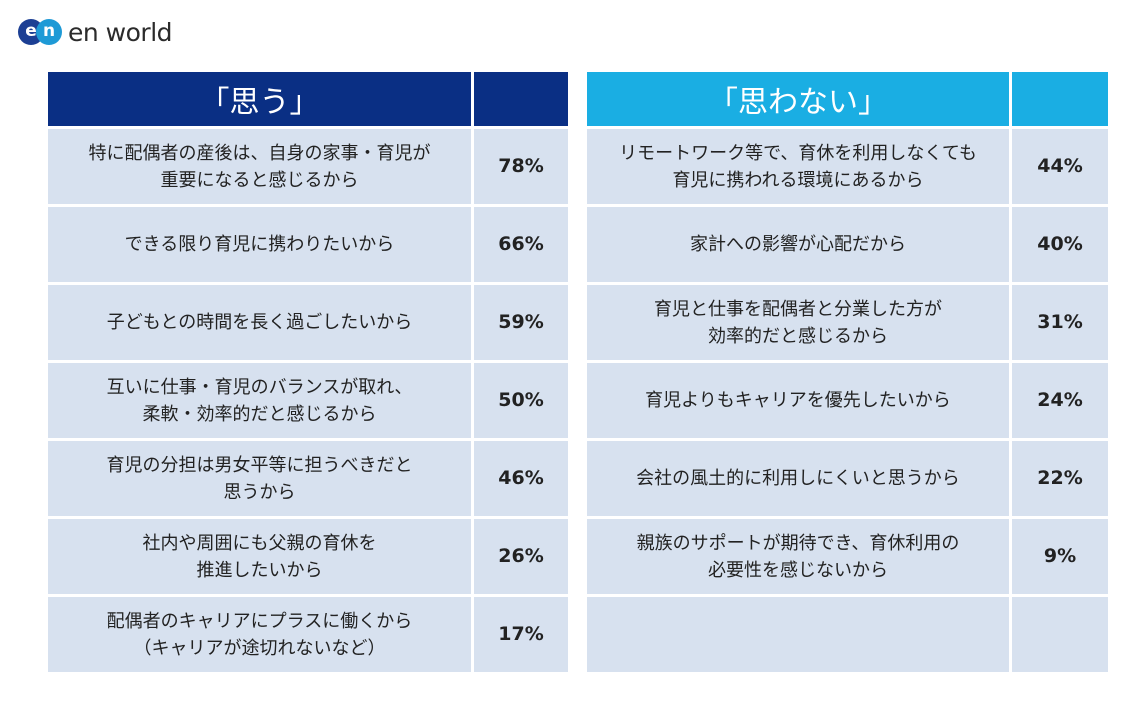  I want to click on disagree-reason-1: リモートワーク等で、育休を利用しなくても 育児に携われる環境にあるから, so click(798, 166).